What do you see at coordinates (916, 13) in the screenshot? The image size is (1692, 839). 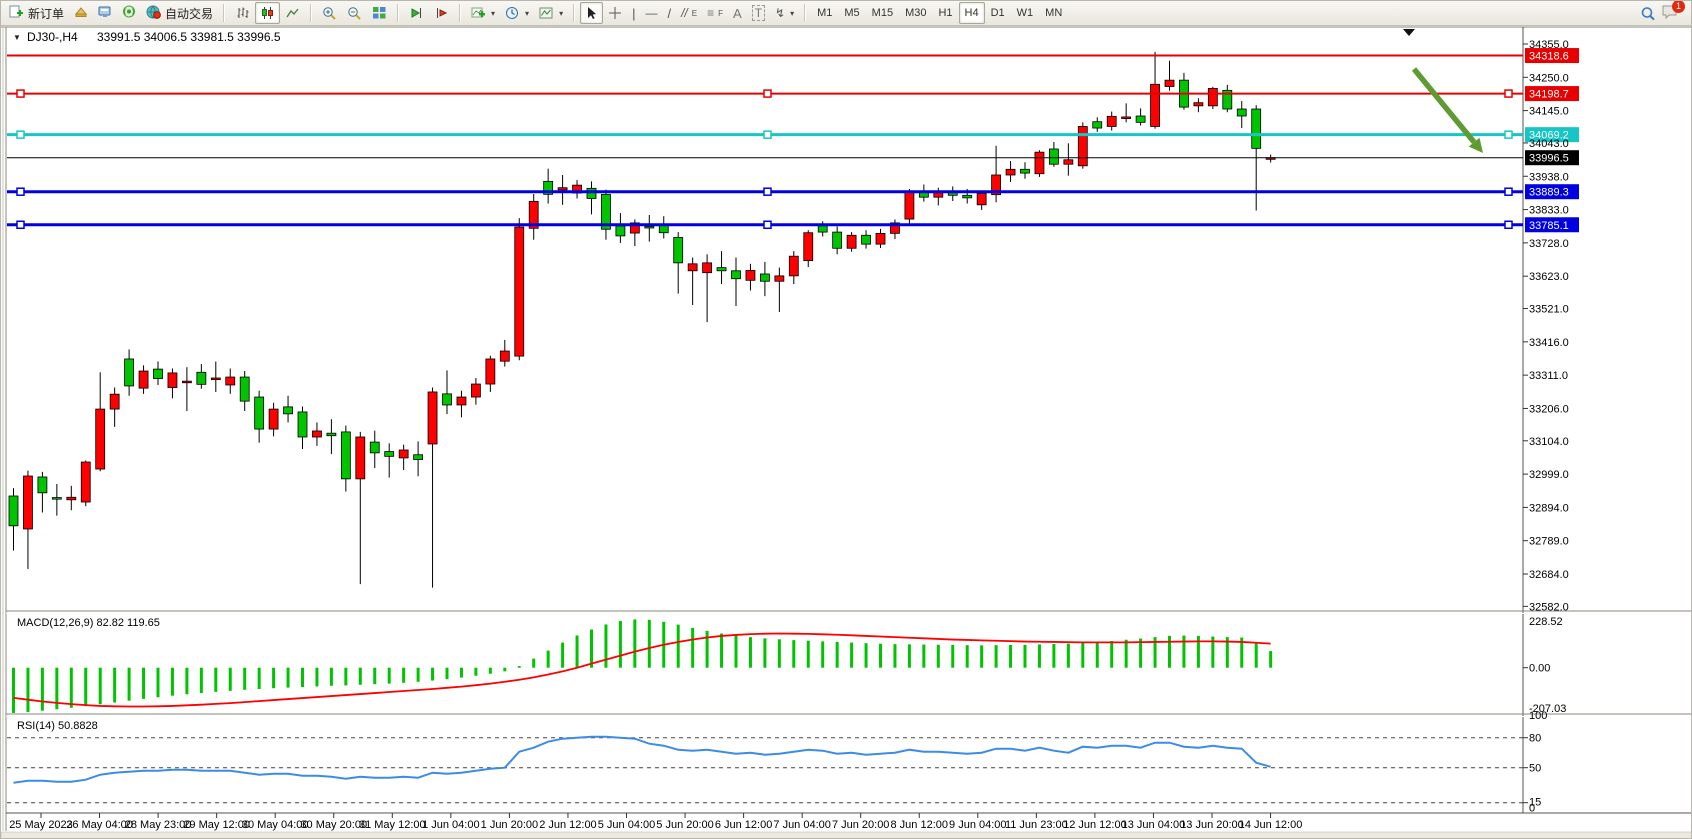 I see `timeframe-button-m30: M30` at bounding box center [916, 13].